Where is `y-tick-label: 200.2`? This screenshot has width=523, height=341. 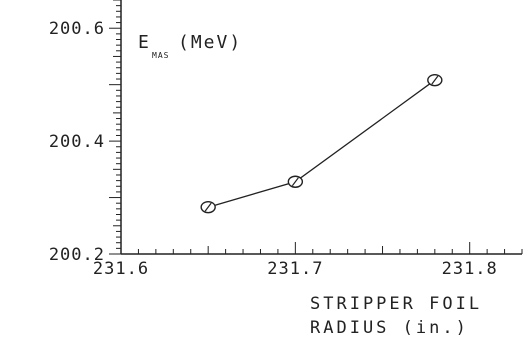
y-tick-label: 200.2 is located at coordinates (77, 255).